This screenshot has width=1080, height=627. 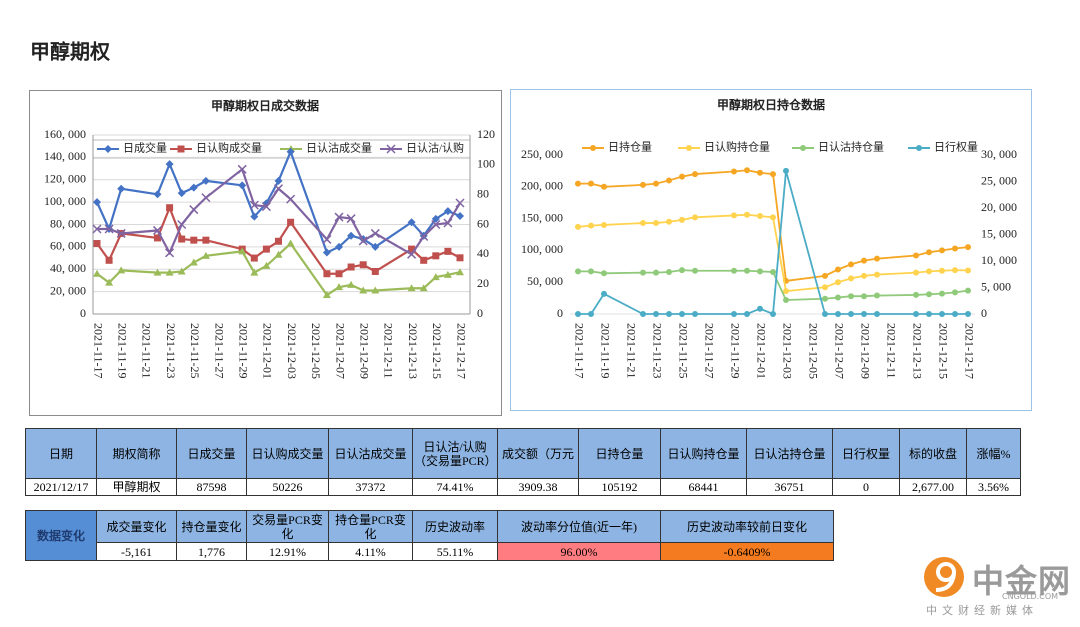 I want to click on header-cell: 持仓量变化, so click(x=211, y=526).